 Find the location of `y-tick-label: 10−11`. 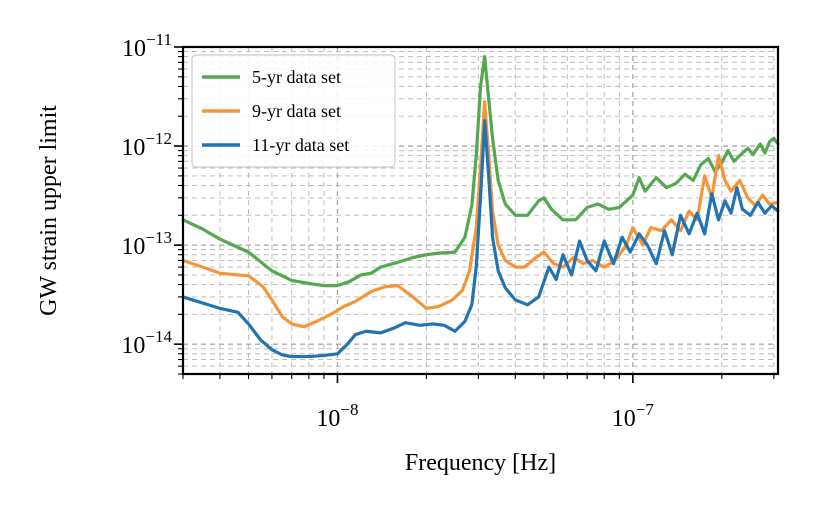

y-tick-label: 10−11 is located at coordinates (147, 46).